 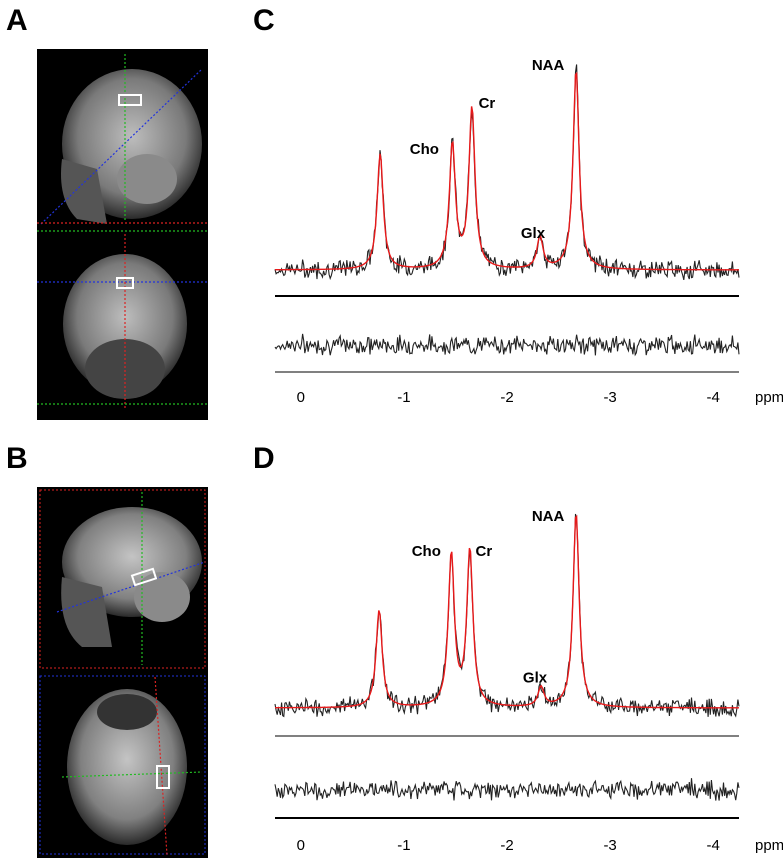 I want to click on mri-image-a, so click(x=122, y=231).